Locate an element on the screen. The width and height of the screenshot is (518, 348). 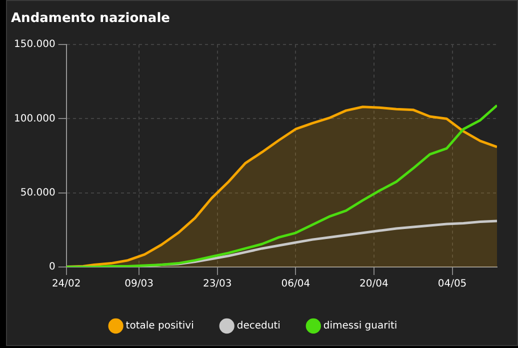
x-tick-label: 06/04 is located at coordinates (295, 284).